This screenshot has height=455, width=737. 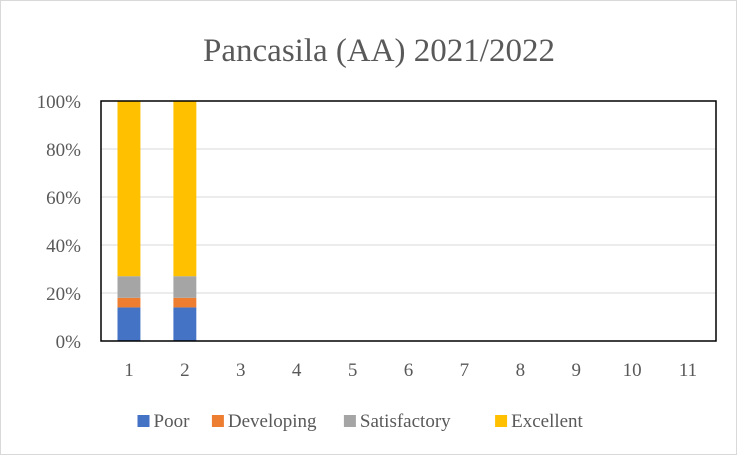 I want to click on legend-label: Poor, so click(x=172, y=421).